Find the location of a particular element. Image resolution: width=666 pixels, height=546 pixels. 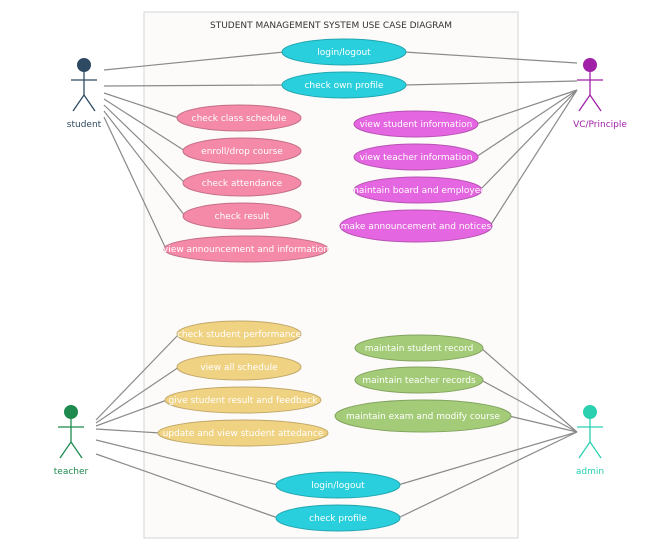

use-case-uc3: check class schedule is located at coordinates (239, 118).